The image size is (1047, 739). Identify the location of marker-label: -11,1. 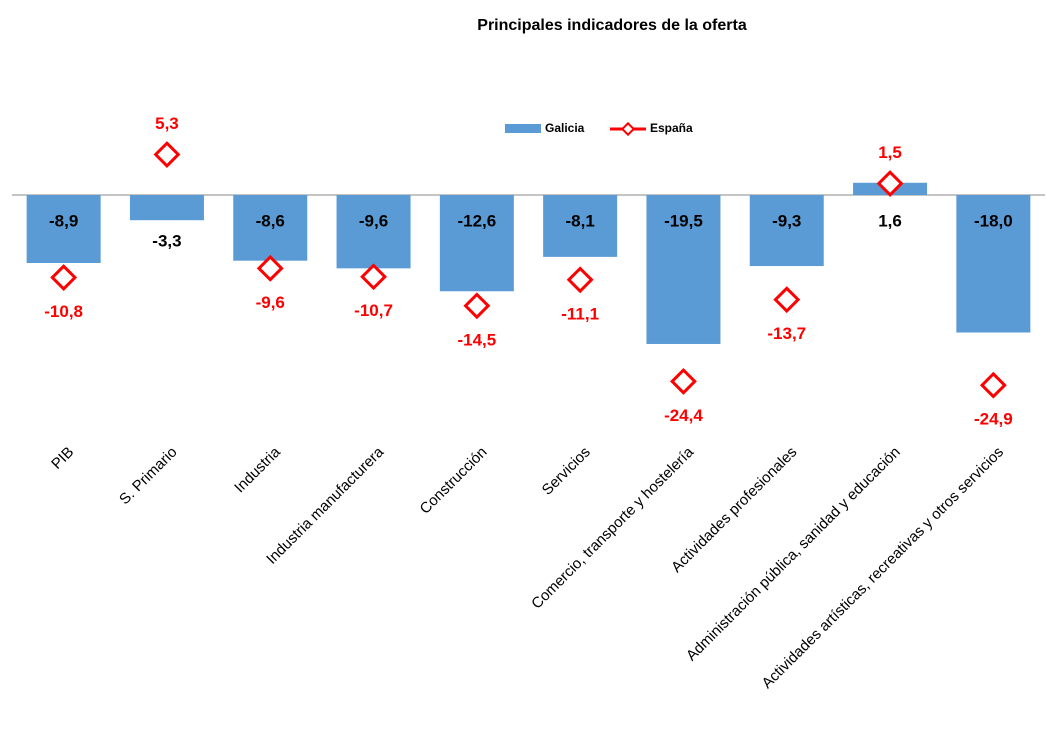
(580, 313).